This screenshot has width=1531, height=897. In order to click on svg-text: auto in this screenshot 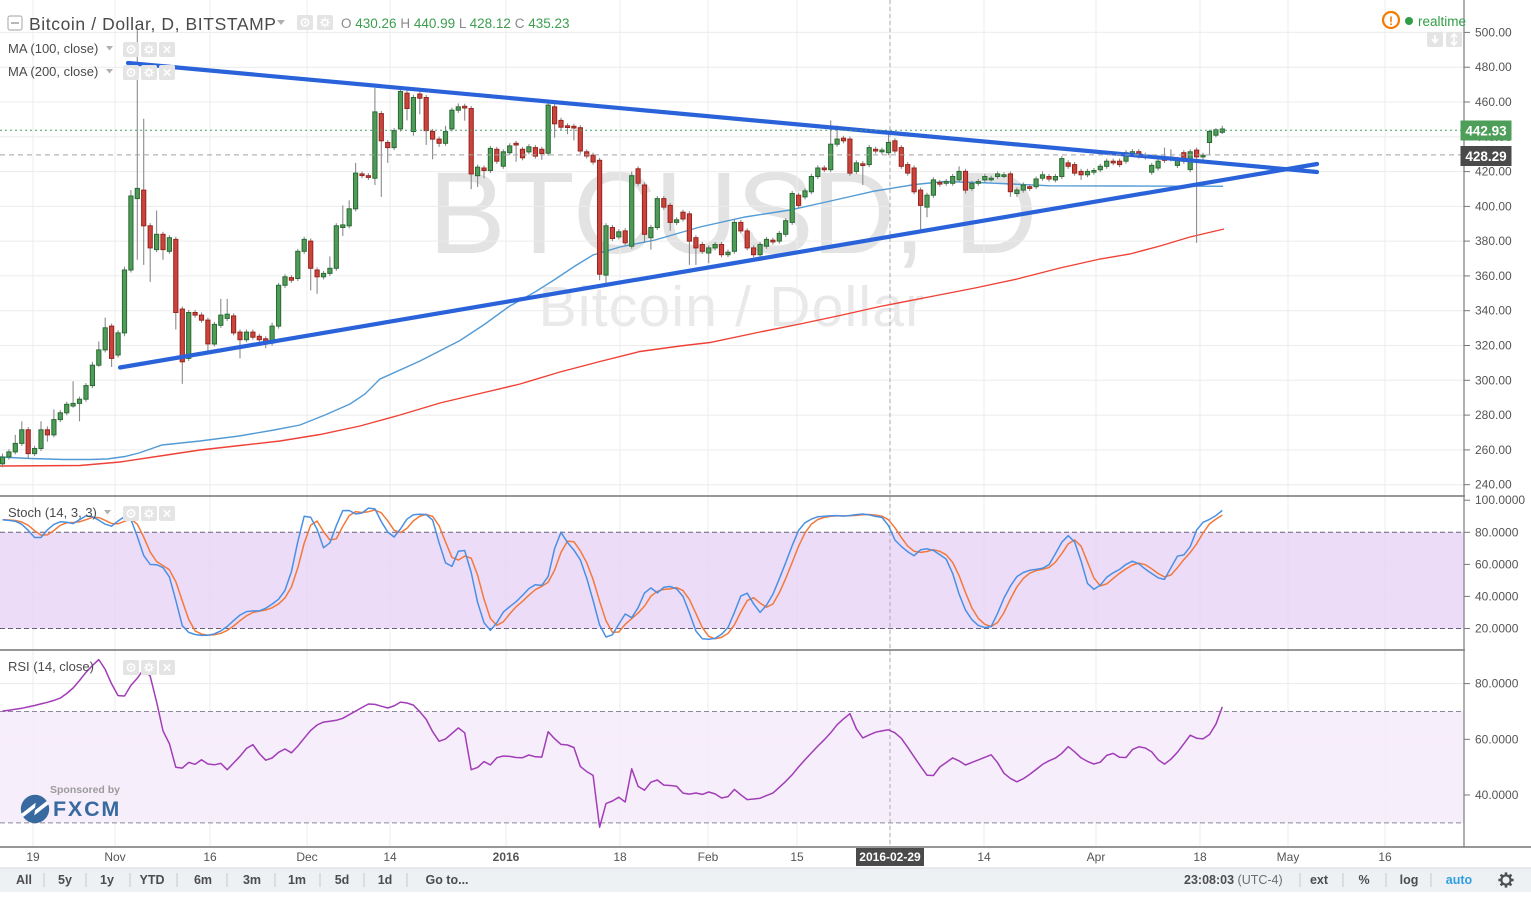, I will do `click(1459, 880)`.